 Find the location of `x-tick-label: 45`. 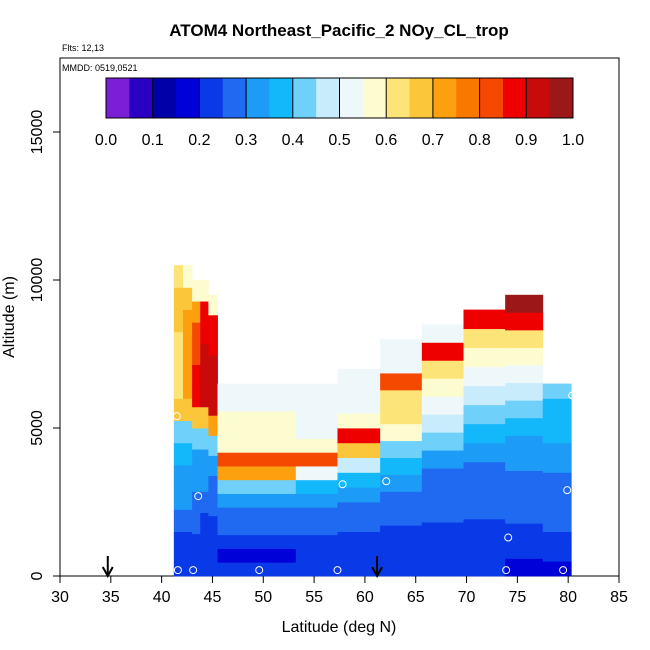

x-tick-label: 45 is located at coordinates (213, 597).